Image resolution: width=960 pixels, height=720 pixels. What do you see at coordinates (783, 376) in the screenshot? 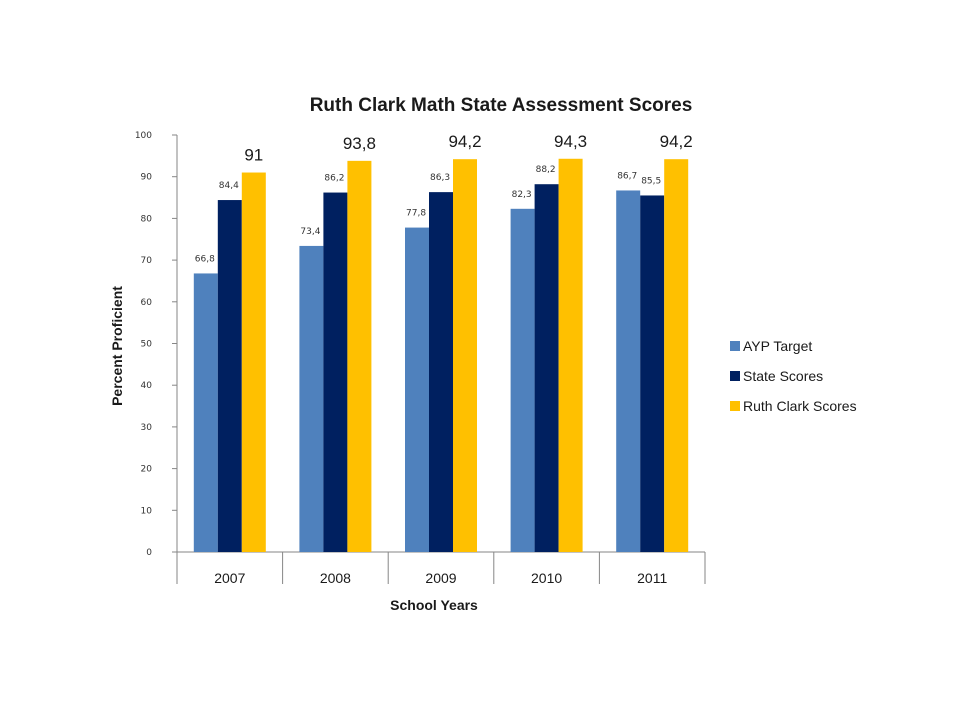
I see `legend-label: State Scores` at bounding box center [783, 376].